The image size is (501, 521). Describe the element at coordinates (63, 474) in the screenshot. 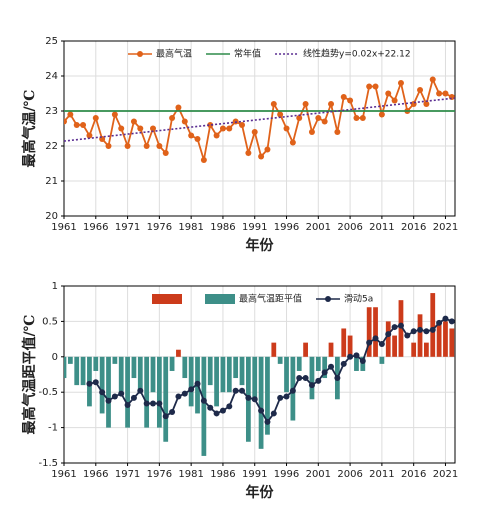

I see `x-tick-label: 1961` at that location.